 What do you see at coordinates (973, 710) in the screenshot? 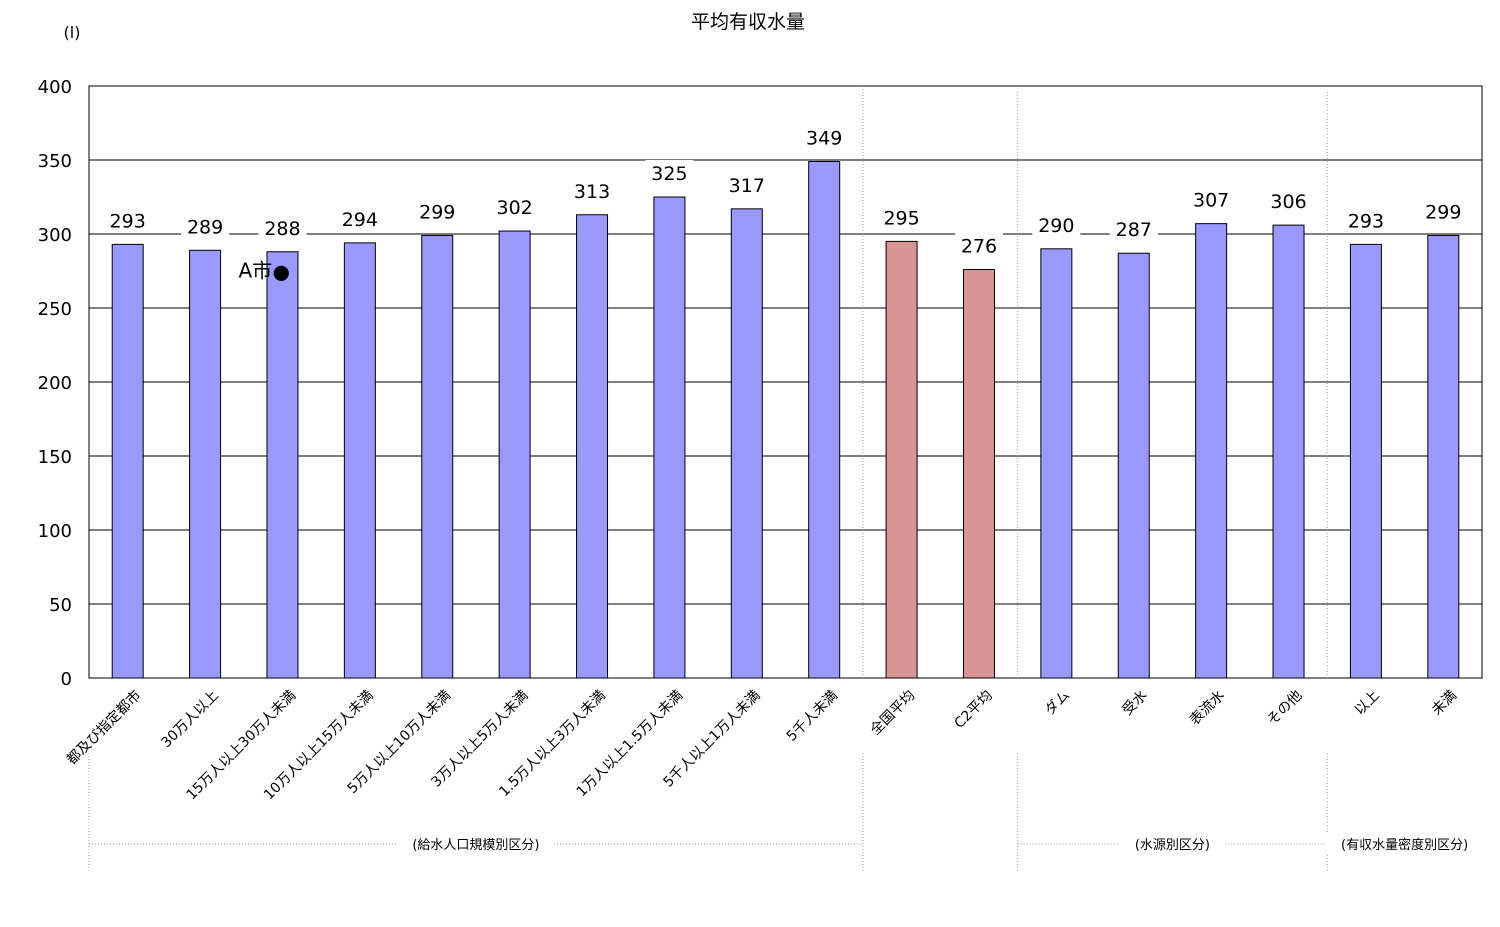
I see `x-tick-label: C2平均` at bounding box center [973, 710].